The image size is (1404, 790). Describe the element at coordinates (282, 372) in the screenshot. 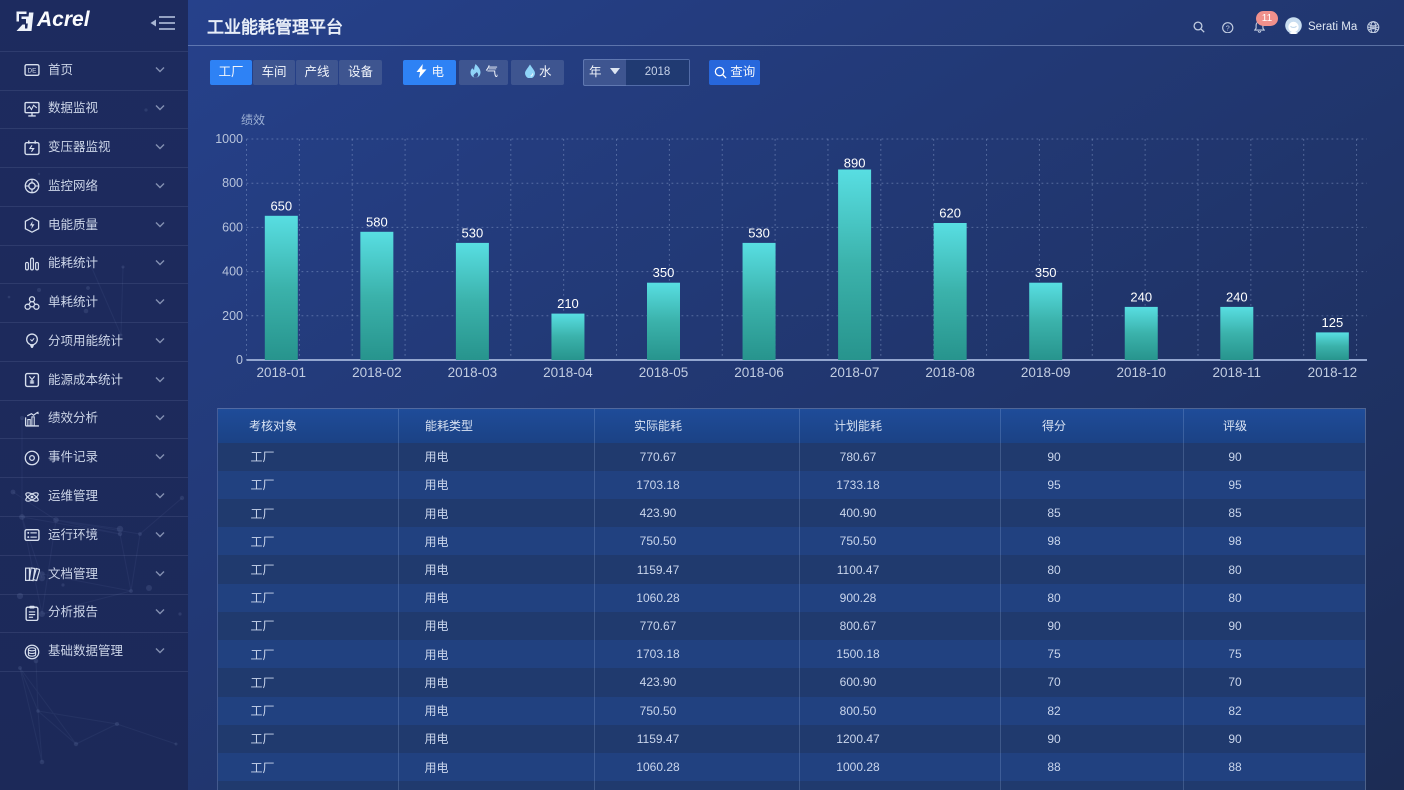

I see `svg-text: 2018-01` at that location.